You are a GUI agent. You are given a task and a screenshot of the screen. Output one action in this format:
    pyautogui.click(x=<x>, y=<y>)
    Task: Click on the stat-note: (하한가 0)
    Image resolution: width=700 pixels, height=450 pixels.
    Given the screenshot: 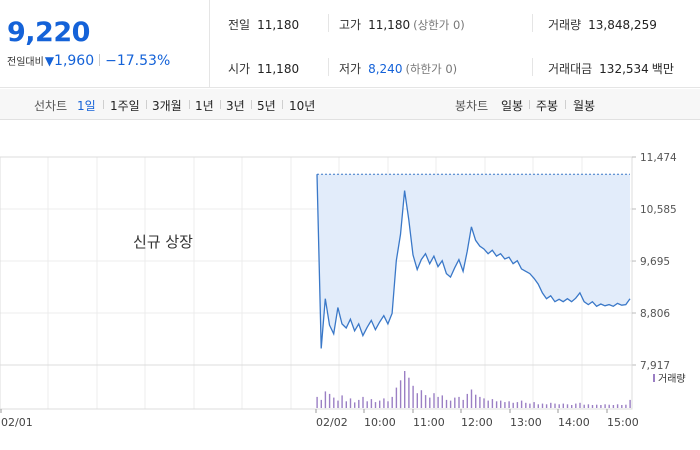 What is the action you would take?
    pyautogui.click(x=431, y=69)
    